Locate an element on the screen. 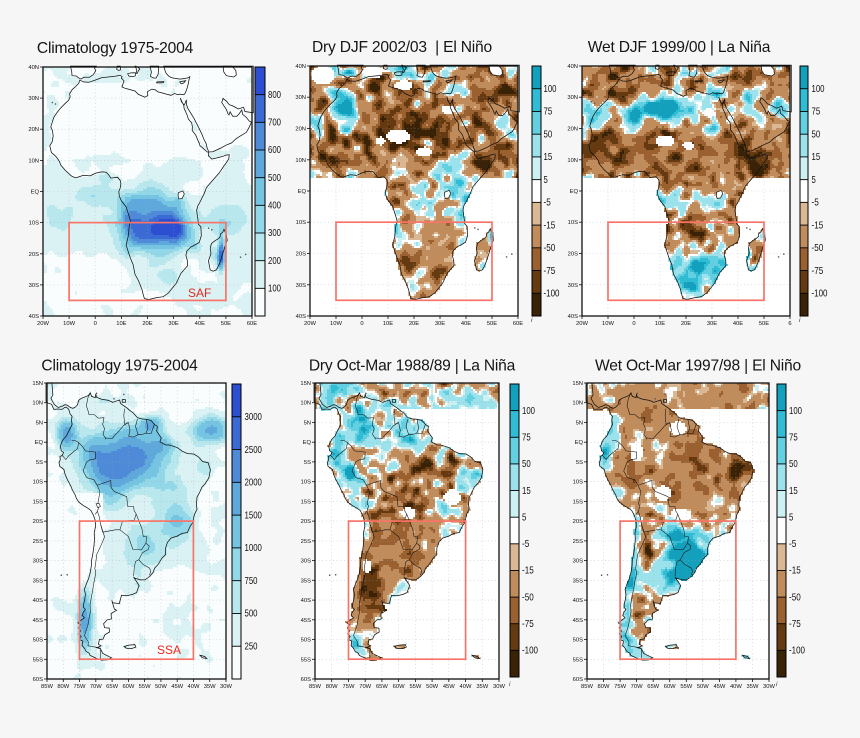 This screenshot has height=738, width=860. svg-text: 800 is located at coordinates (274, 95).